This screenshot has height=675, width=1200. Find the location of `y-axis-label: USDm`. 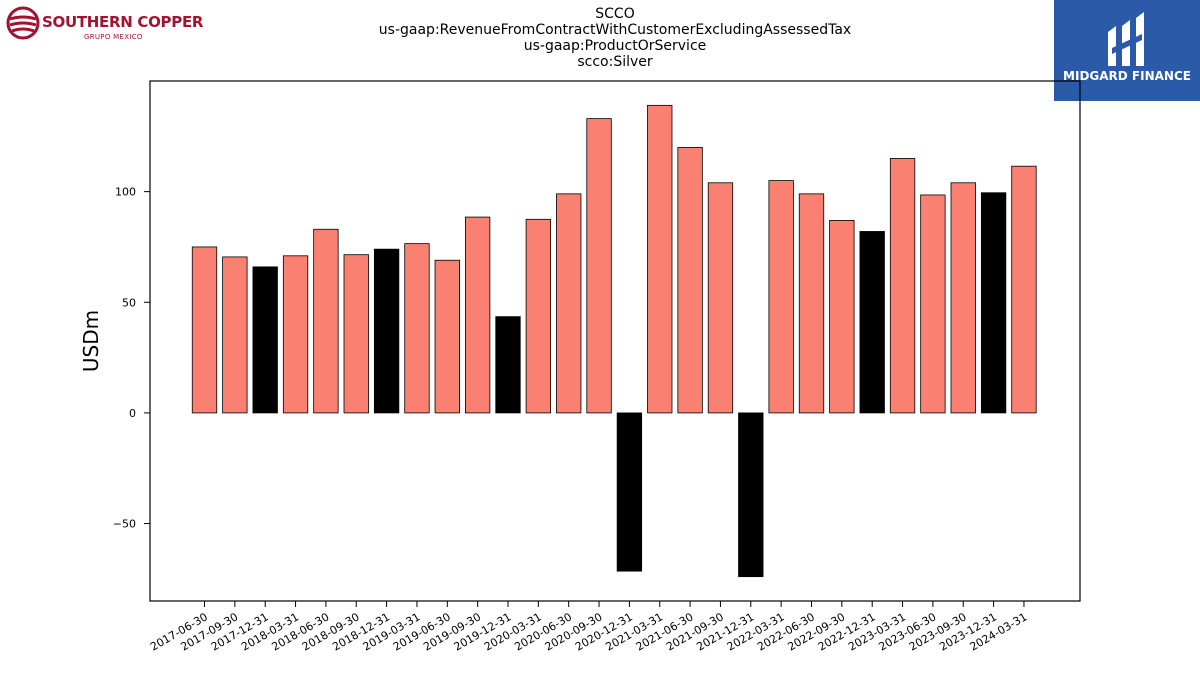

y-axis-label: USDm is located at coordinates (91, 341).